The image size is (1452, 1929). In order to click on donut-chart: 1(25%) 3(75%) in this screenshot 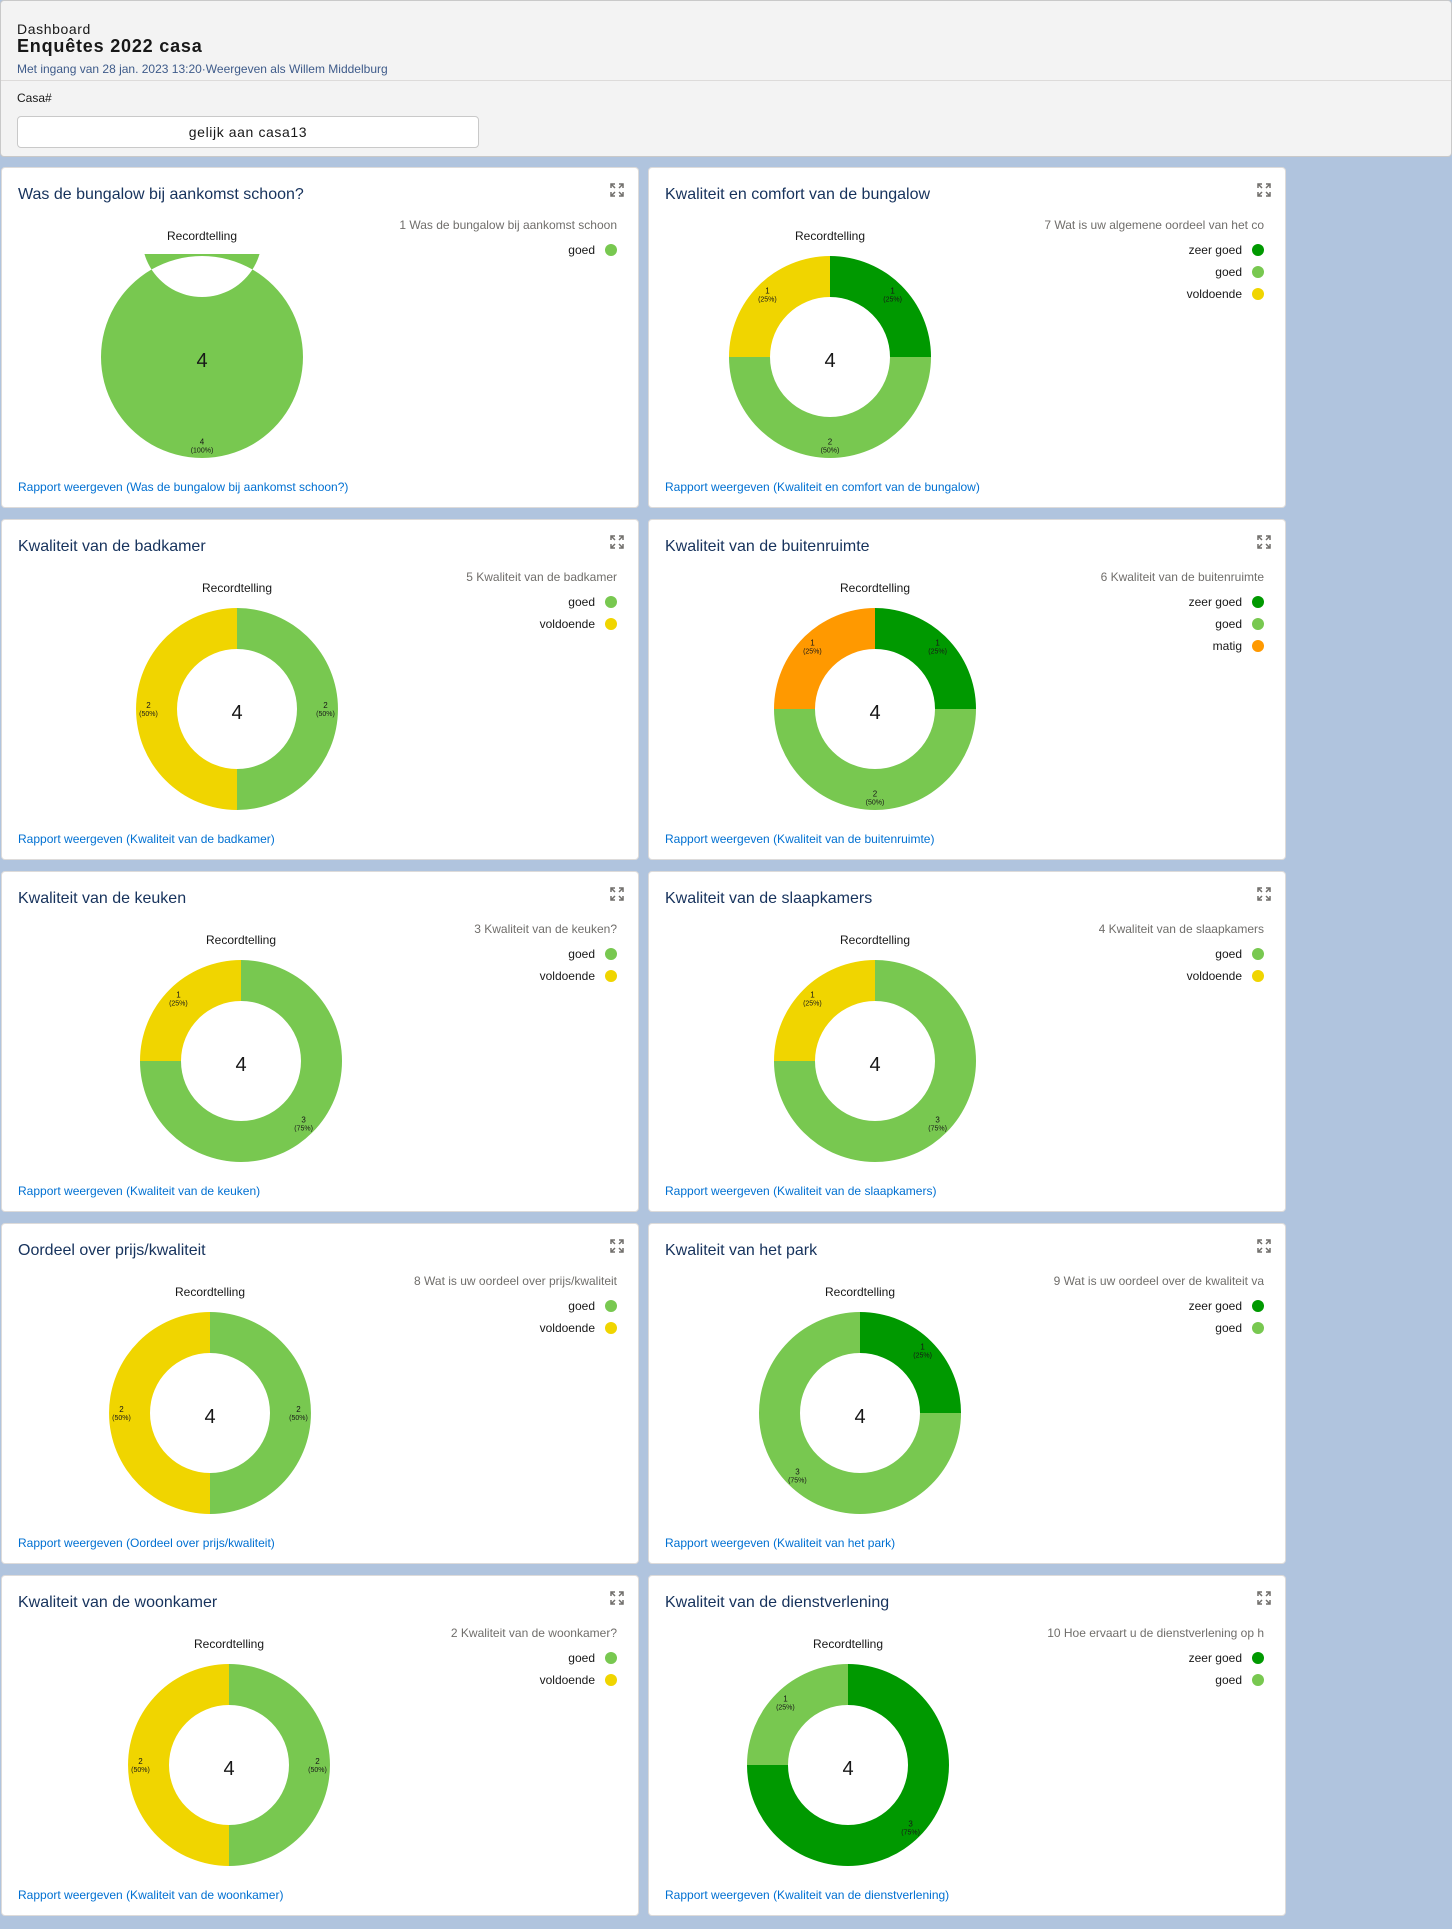, I will do `click(860, 1413)`.